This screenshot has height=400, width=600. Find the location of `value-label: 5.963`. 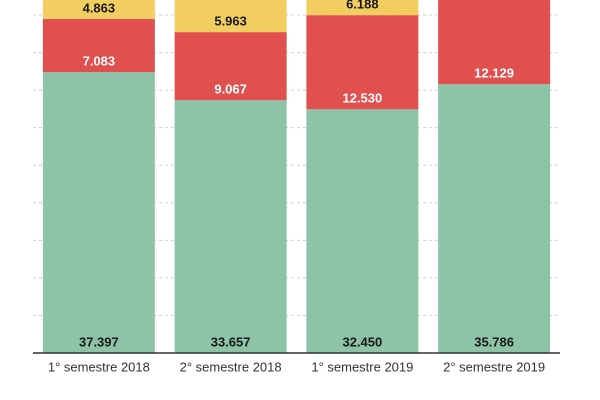

value-label: 5.963 is located at coordinates (230, 21).